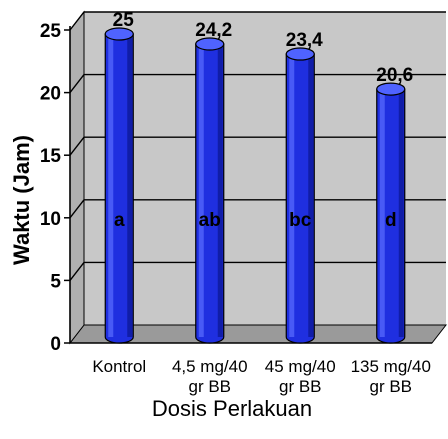 The image size is (448, 439). I want to click on data-label: 20,6, so click(394, 75).